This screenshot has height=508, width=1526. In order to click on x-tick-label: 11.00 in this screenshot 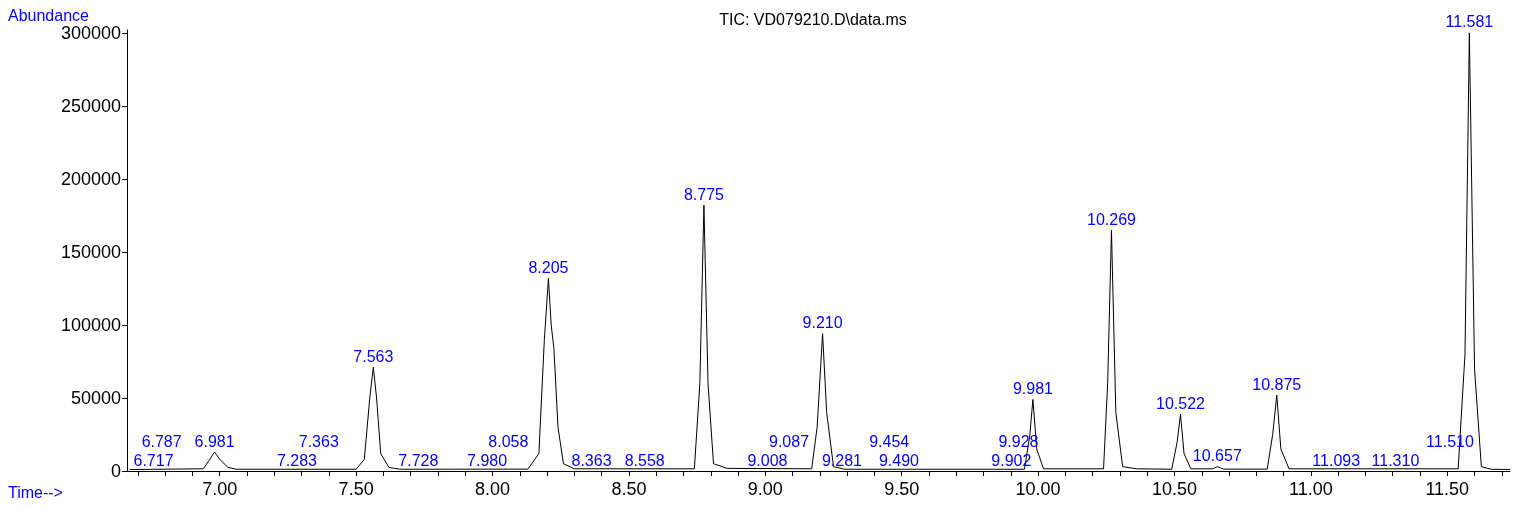, I will do `click(1311, 489)`.